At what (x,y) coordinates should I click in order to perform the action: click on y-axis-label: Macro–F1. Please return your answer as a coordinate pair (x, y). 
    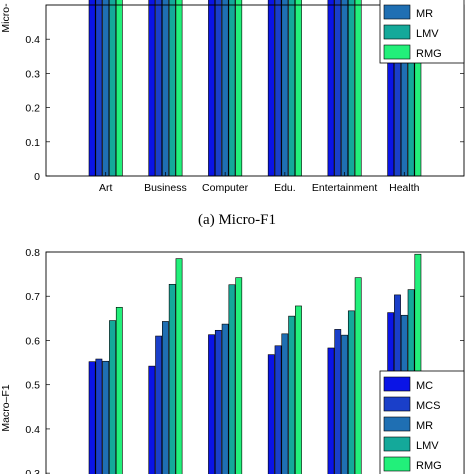
    Looking at the image, I should click on (6, 407).